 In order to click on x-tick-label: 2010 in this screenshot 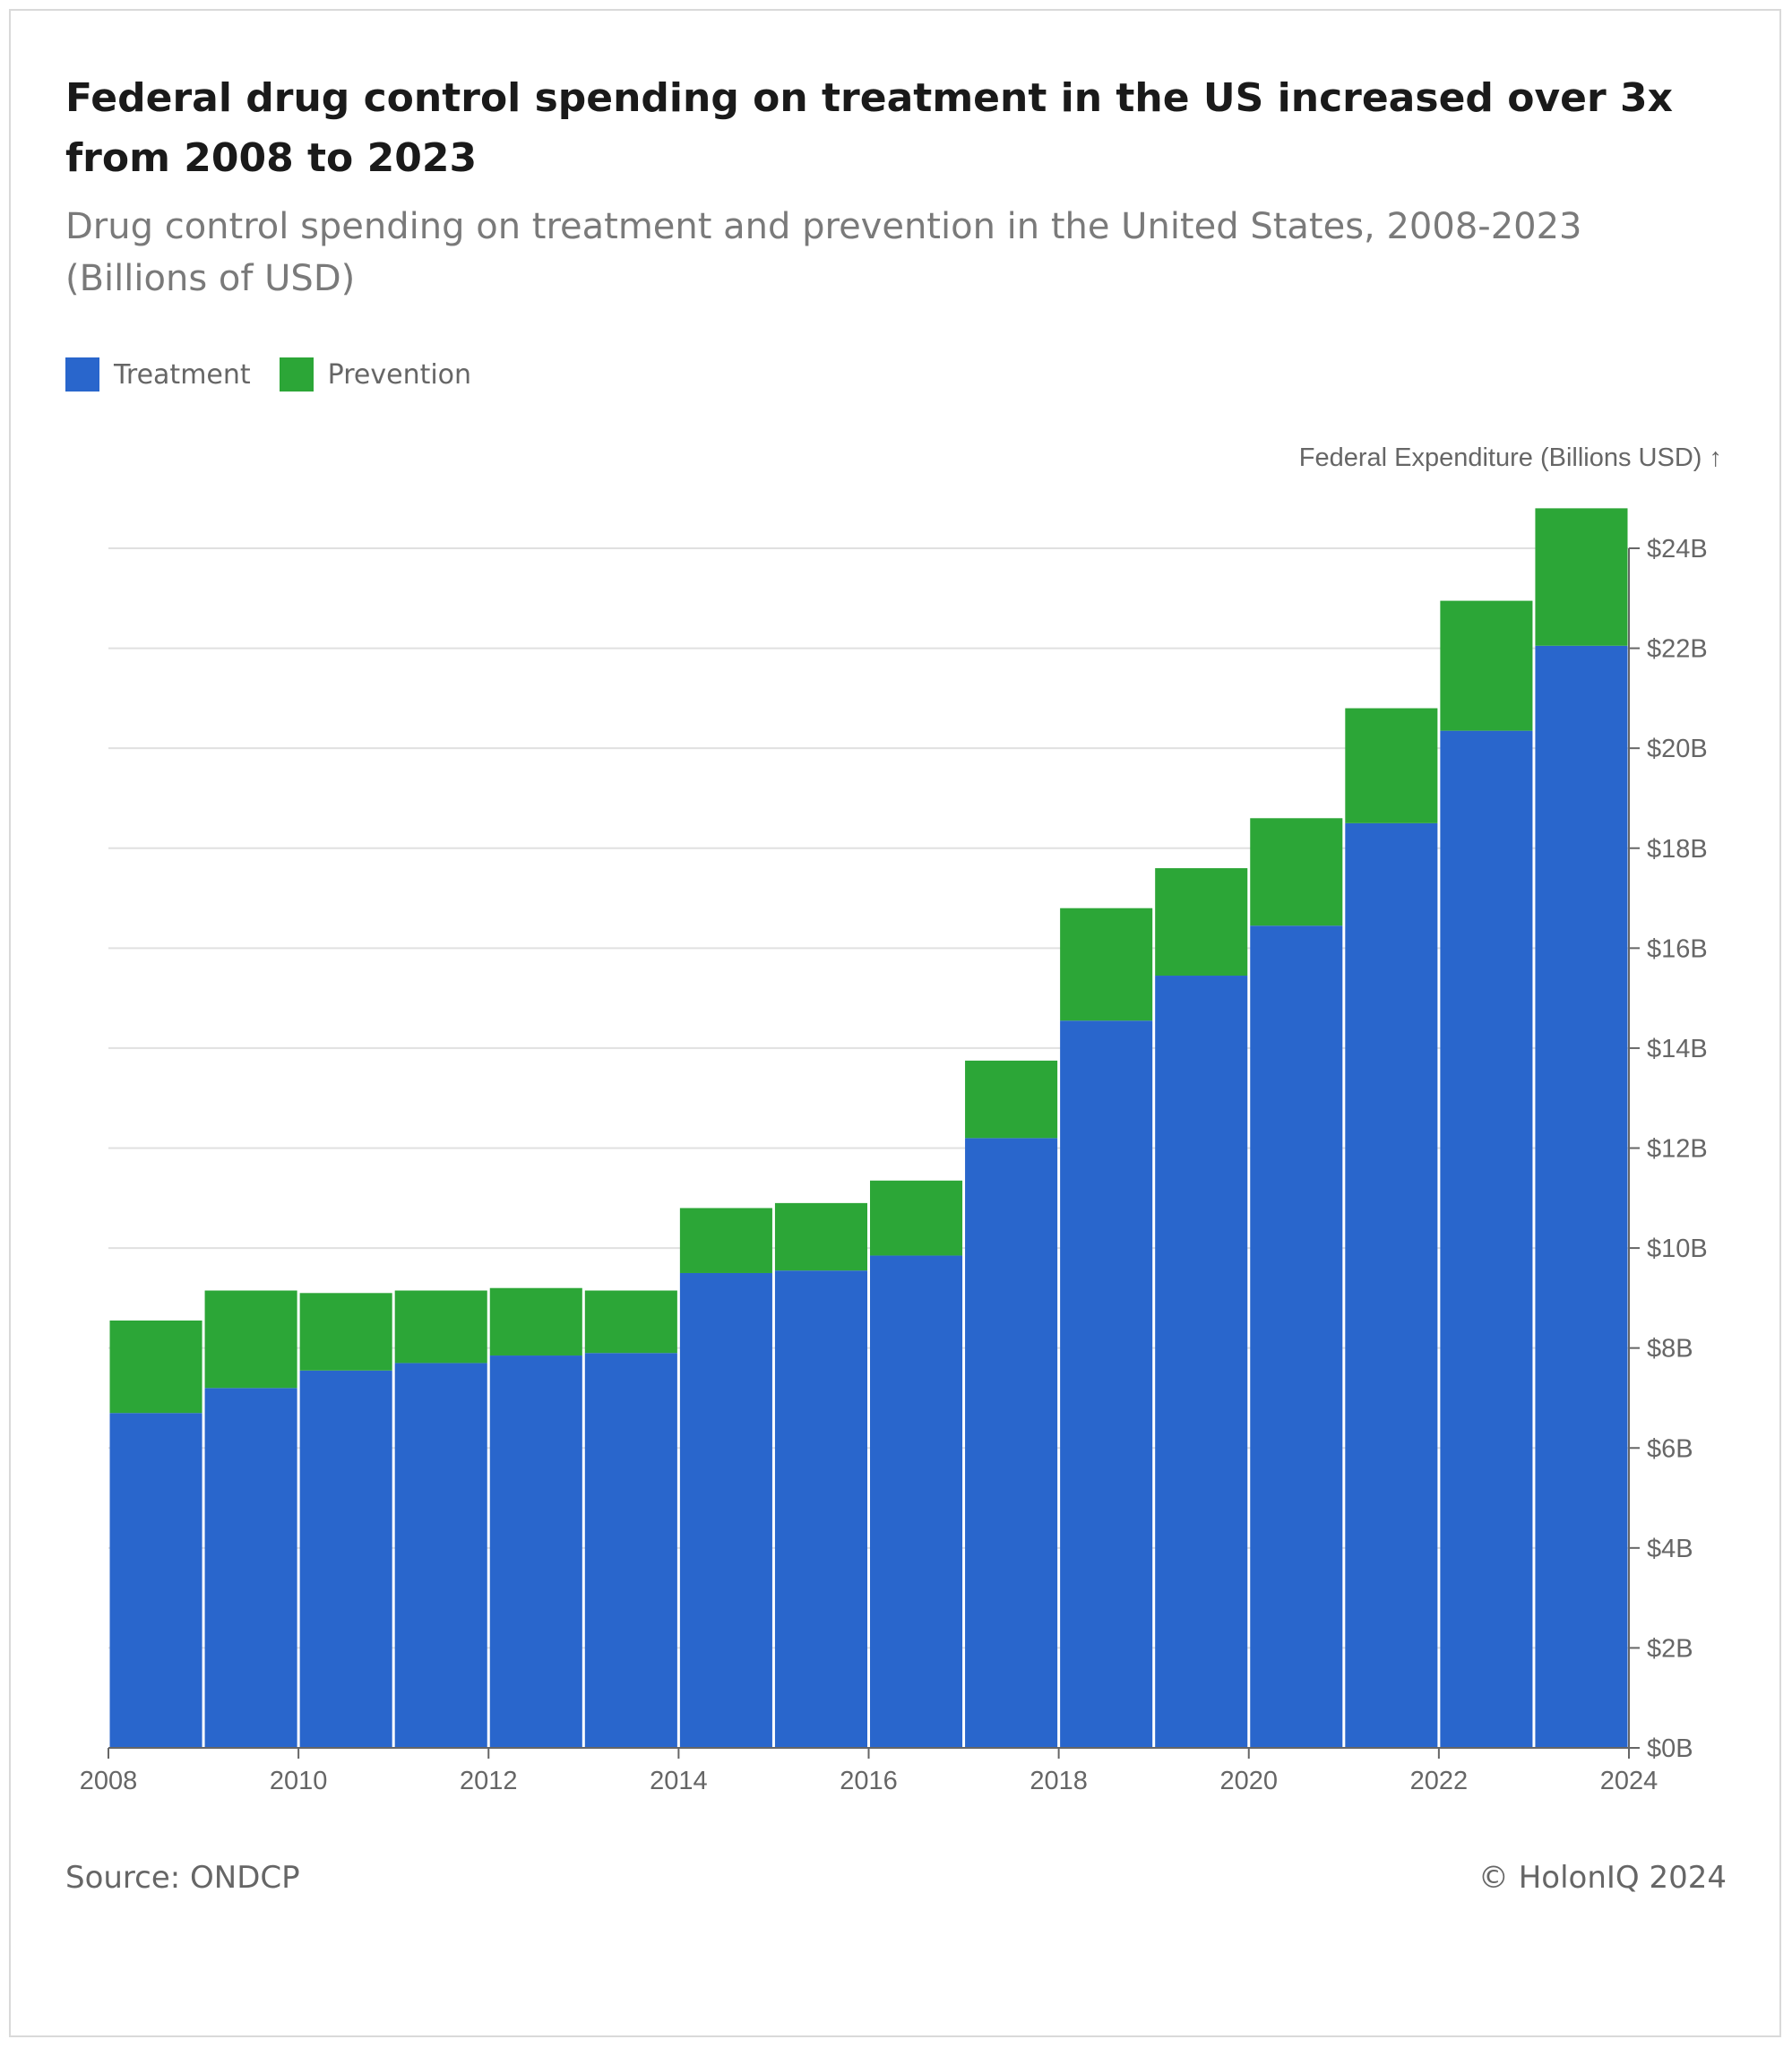, I will do `click(299, 1781)`.